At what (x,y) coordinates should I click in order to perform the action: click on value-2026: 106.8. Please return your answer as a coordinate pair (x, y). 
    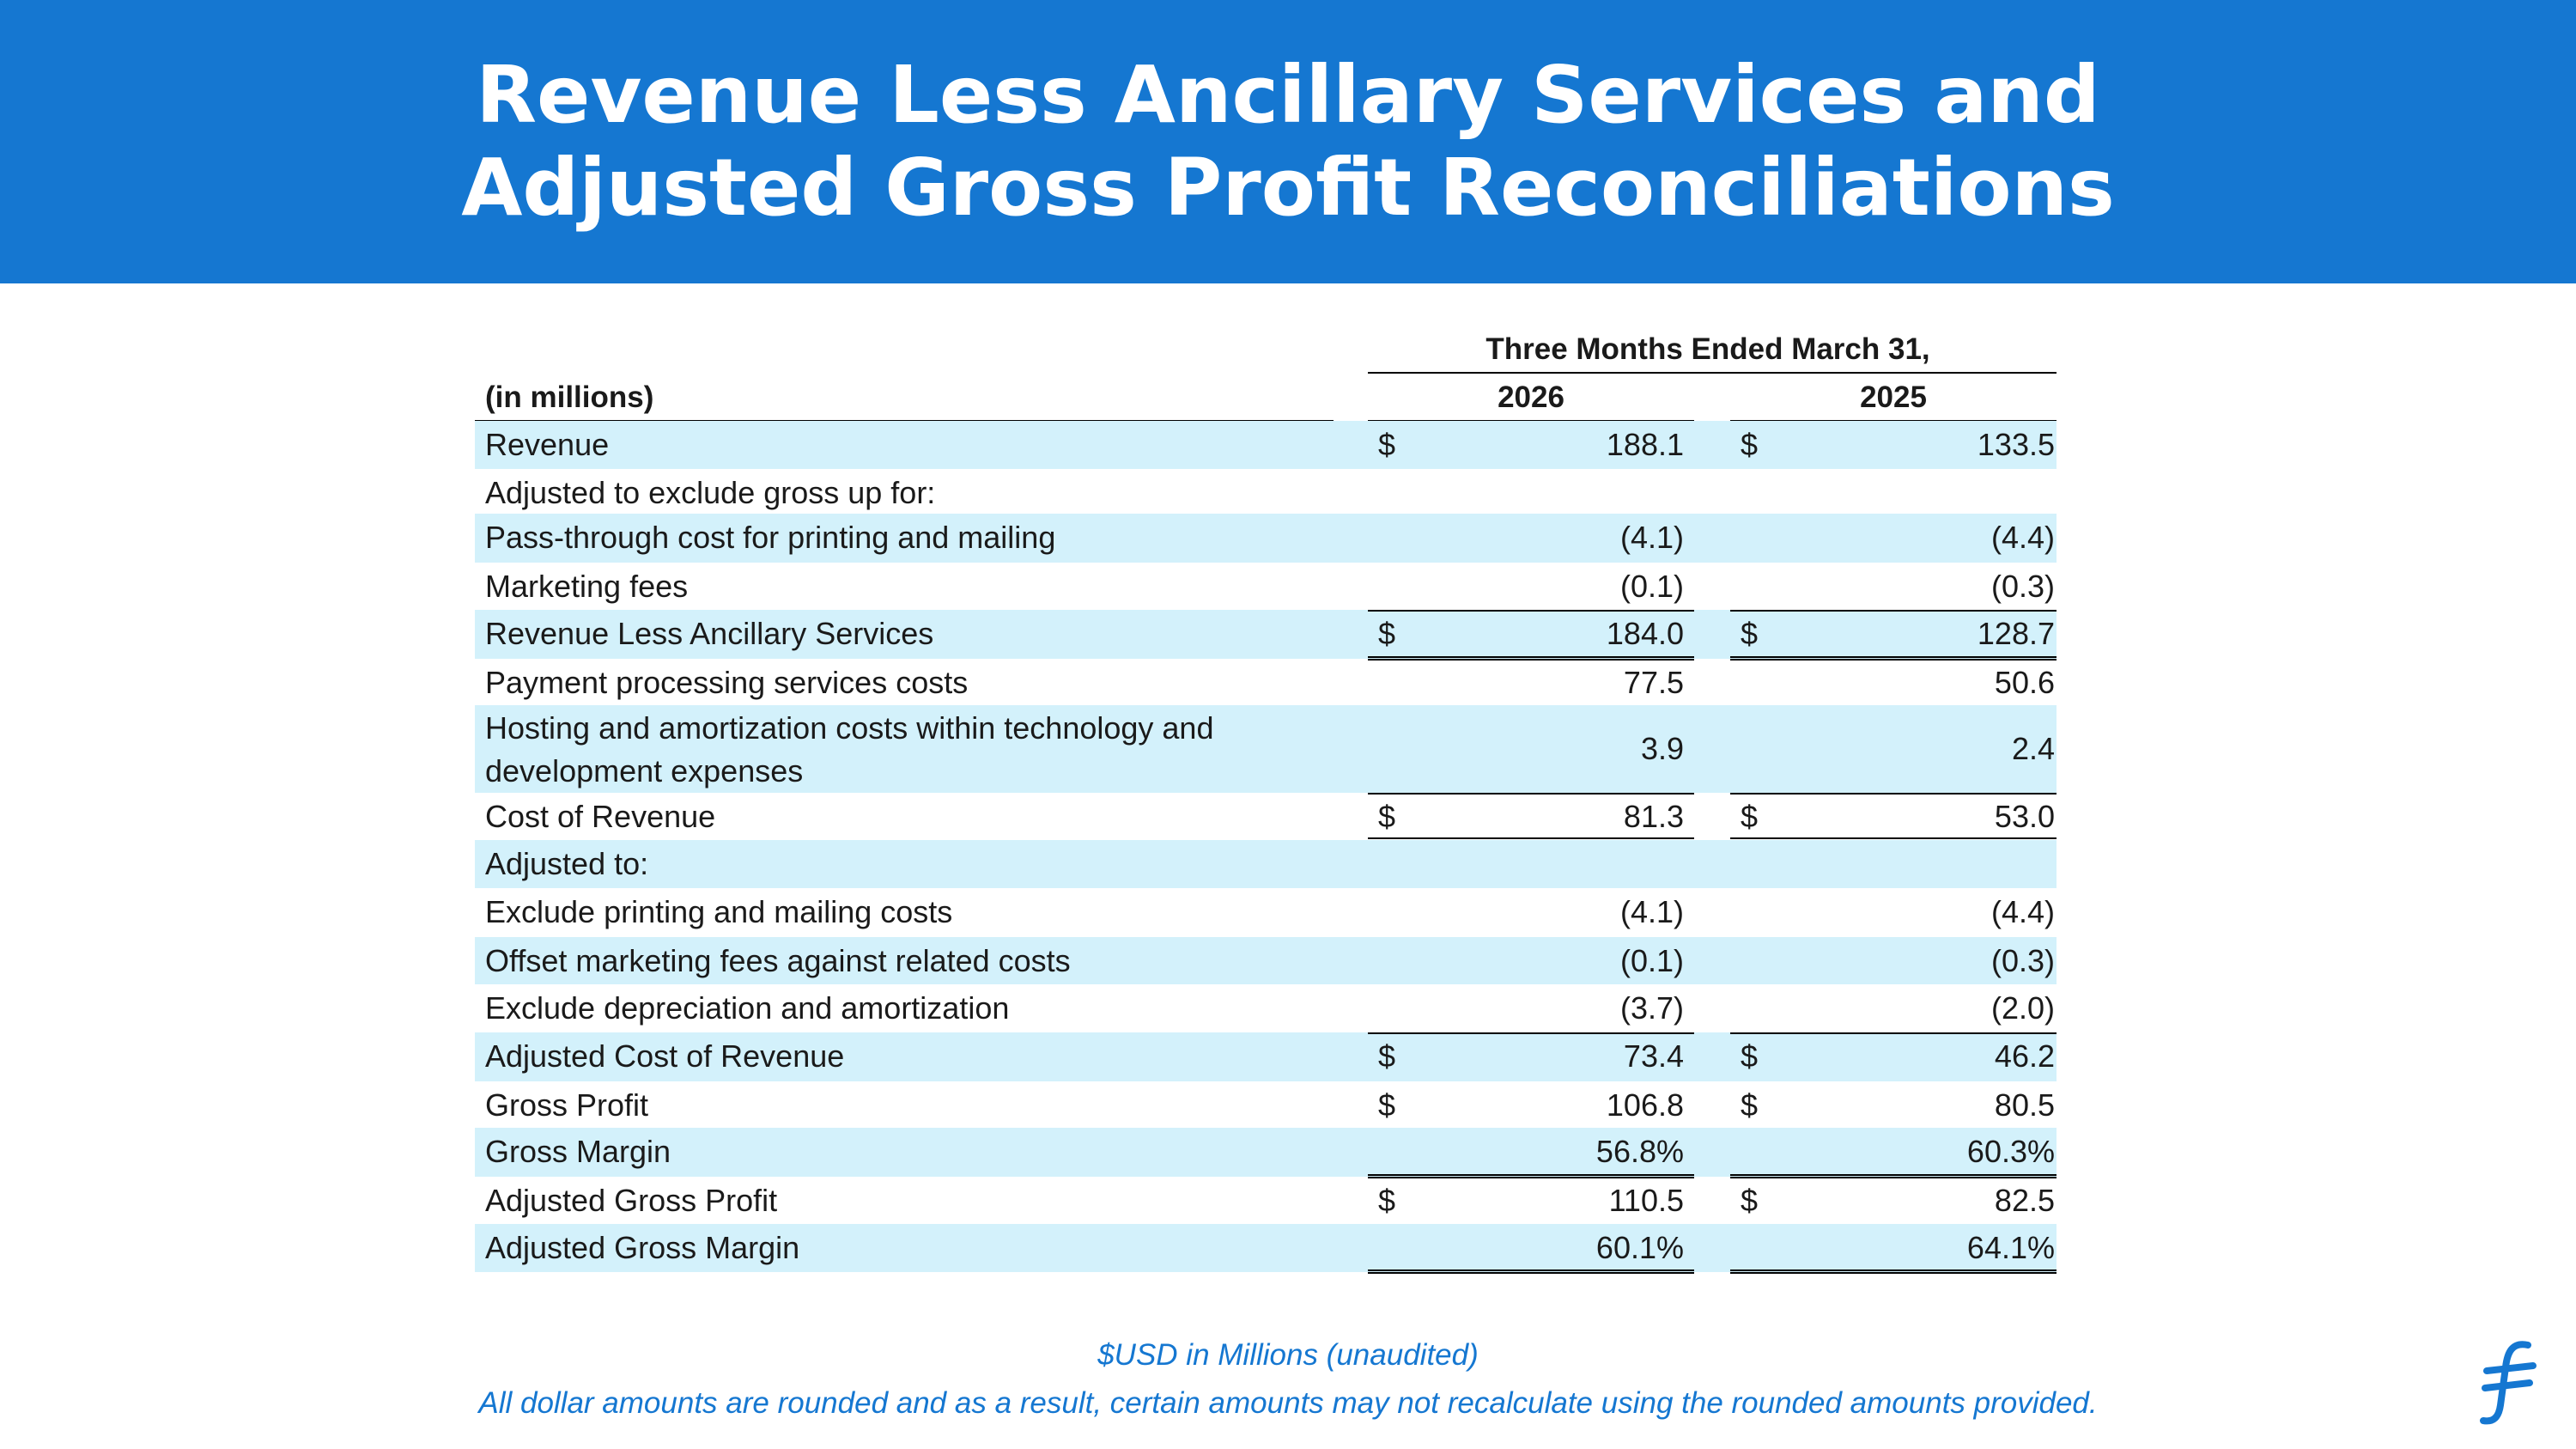
    Looking at the image, I should click on (1645, 1105).